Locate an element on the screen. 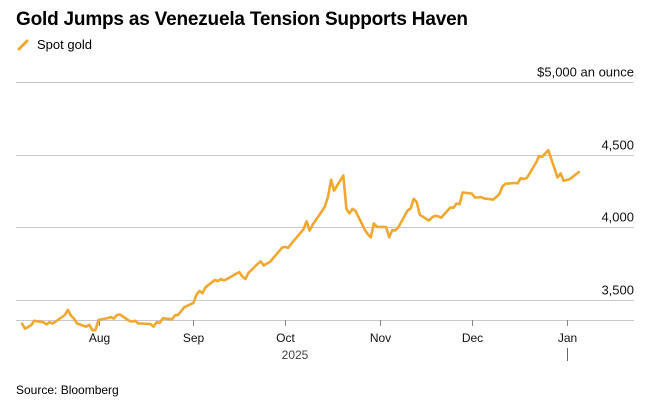 The width and height of the screenshot is (670, 414). y-tick-label-4000: 4,000 is located at coordinates (617, 217).